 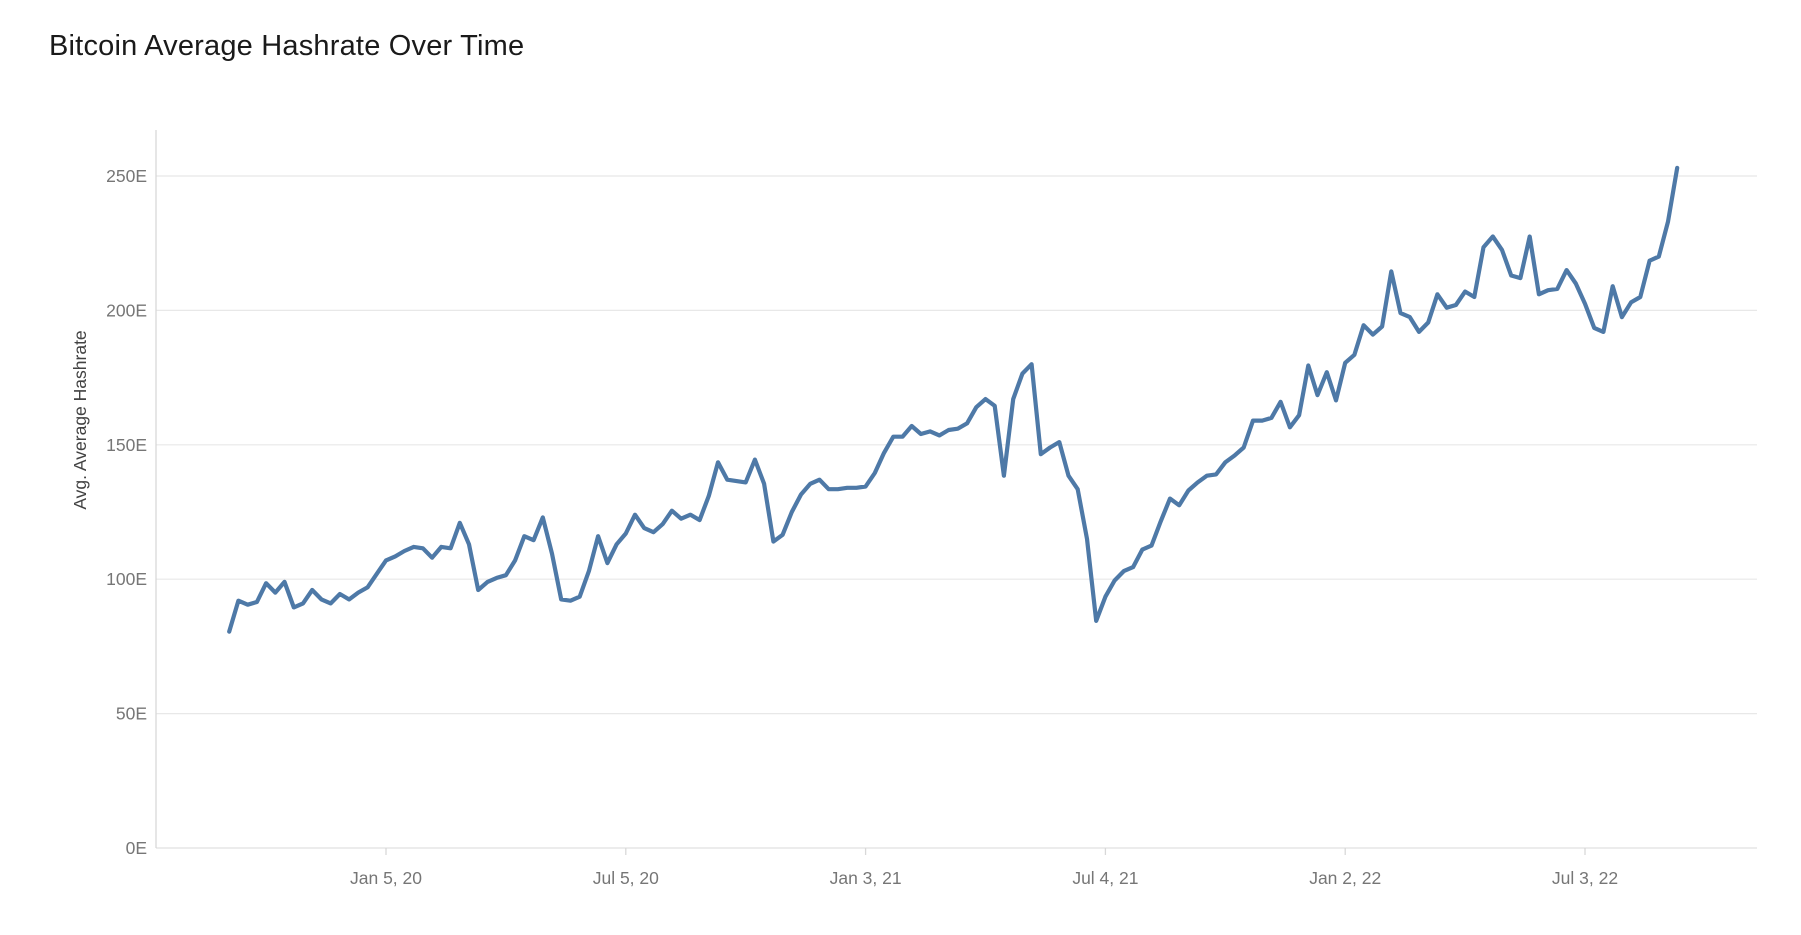 What do you see at coordinates (126, 310) in the screenshot?
I see `y-tick-label: 200E` at bounding box center [126, 310].